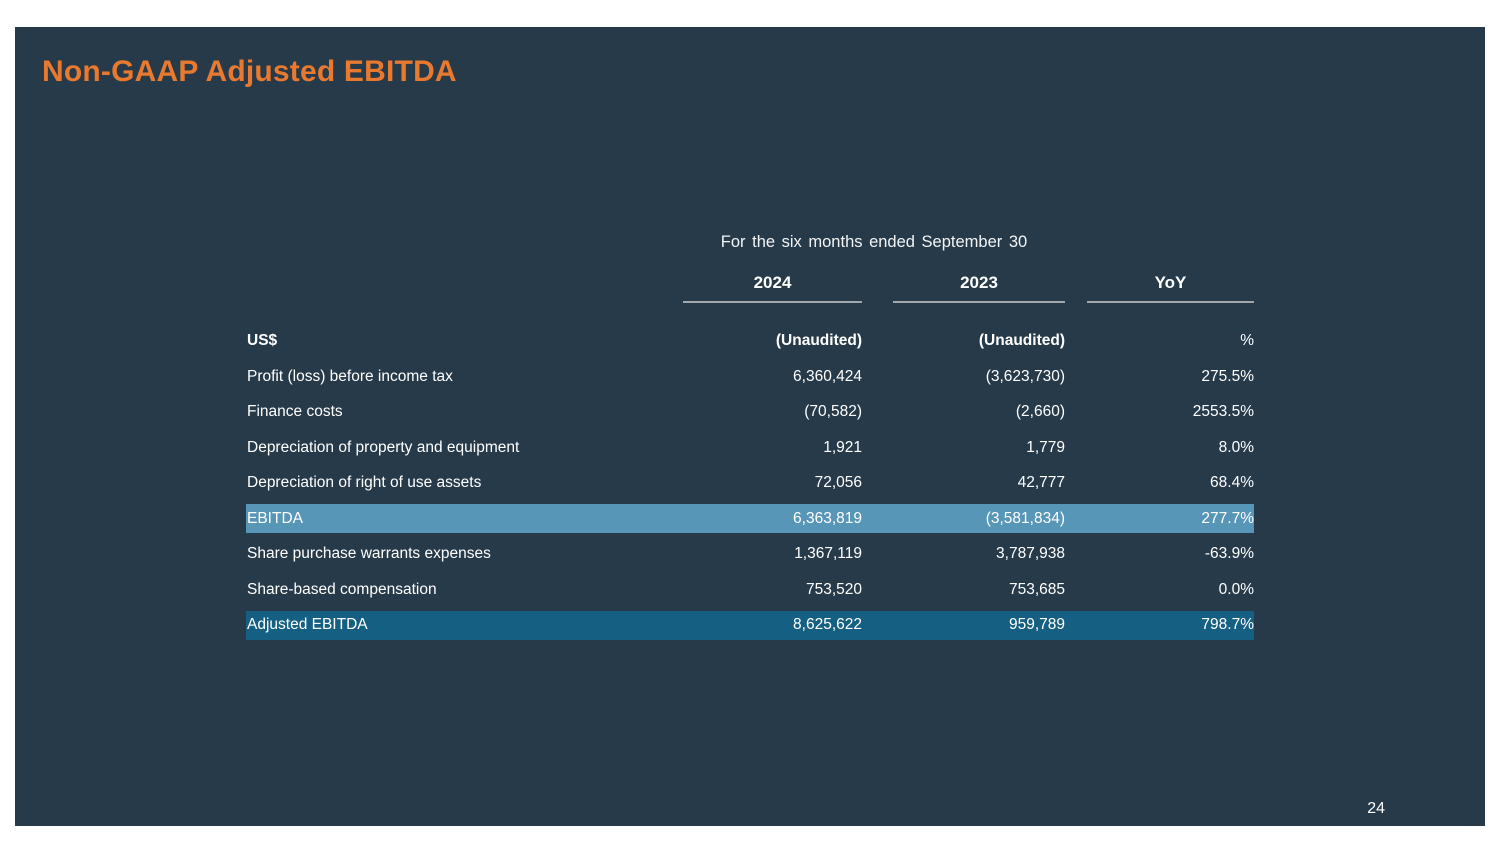 The image size is (1500, 853). I want to click on value-2024: 1,367,119, so click(828, 554).